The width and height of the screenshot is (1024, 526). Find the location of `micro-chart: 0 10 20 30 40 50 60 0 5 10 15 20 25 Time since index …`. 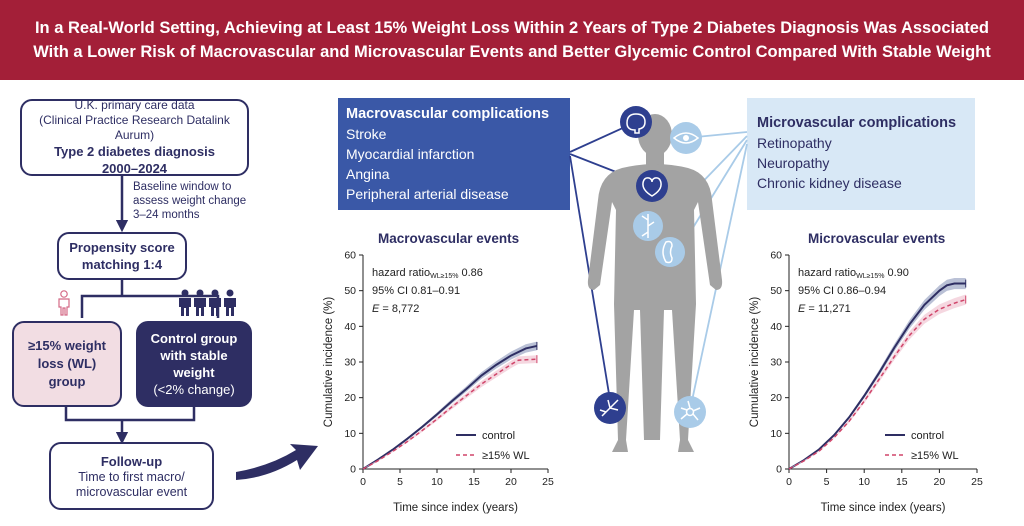

micro-chart: 0 10 20 30 40 50 60 0 5 10 15 20 25 Time since index … is located at coordinates (866, 382).